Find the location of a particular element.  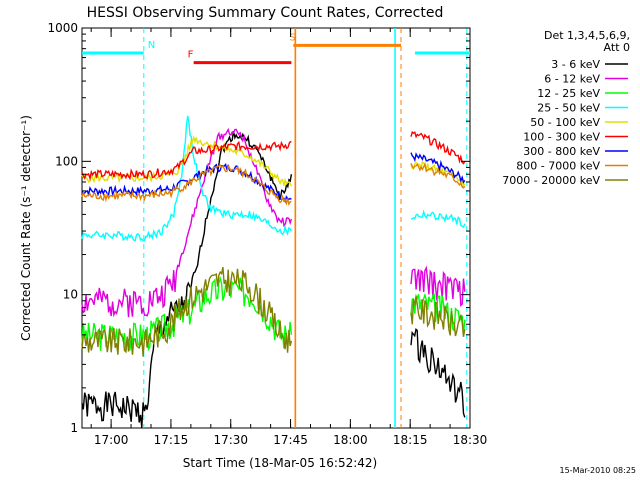

legend-header: Det 1,3,4,5,6,9, is located at coordinates (587, 35).